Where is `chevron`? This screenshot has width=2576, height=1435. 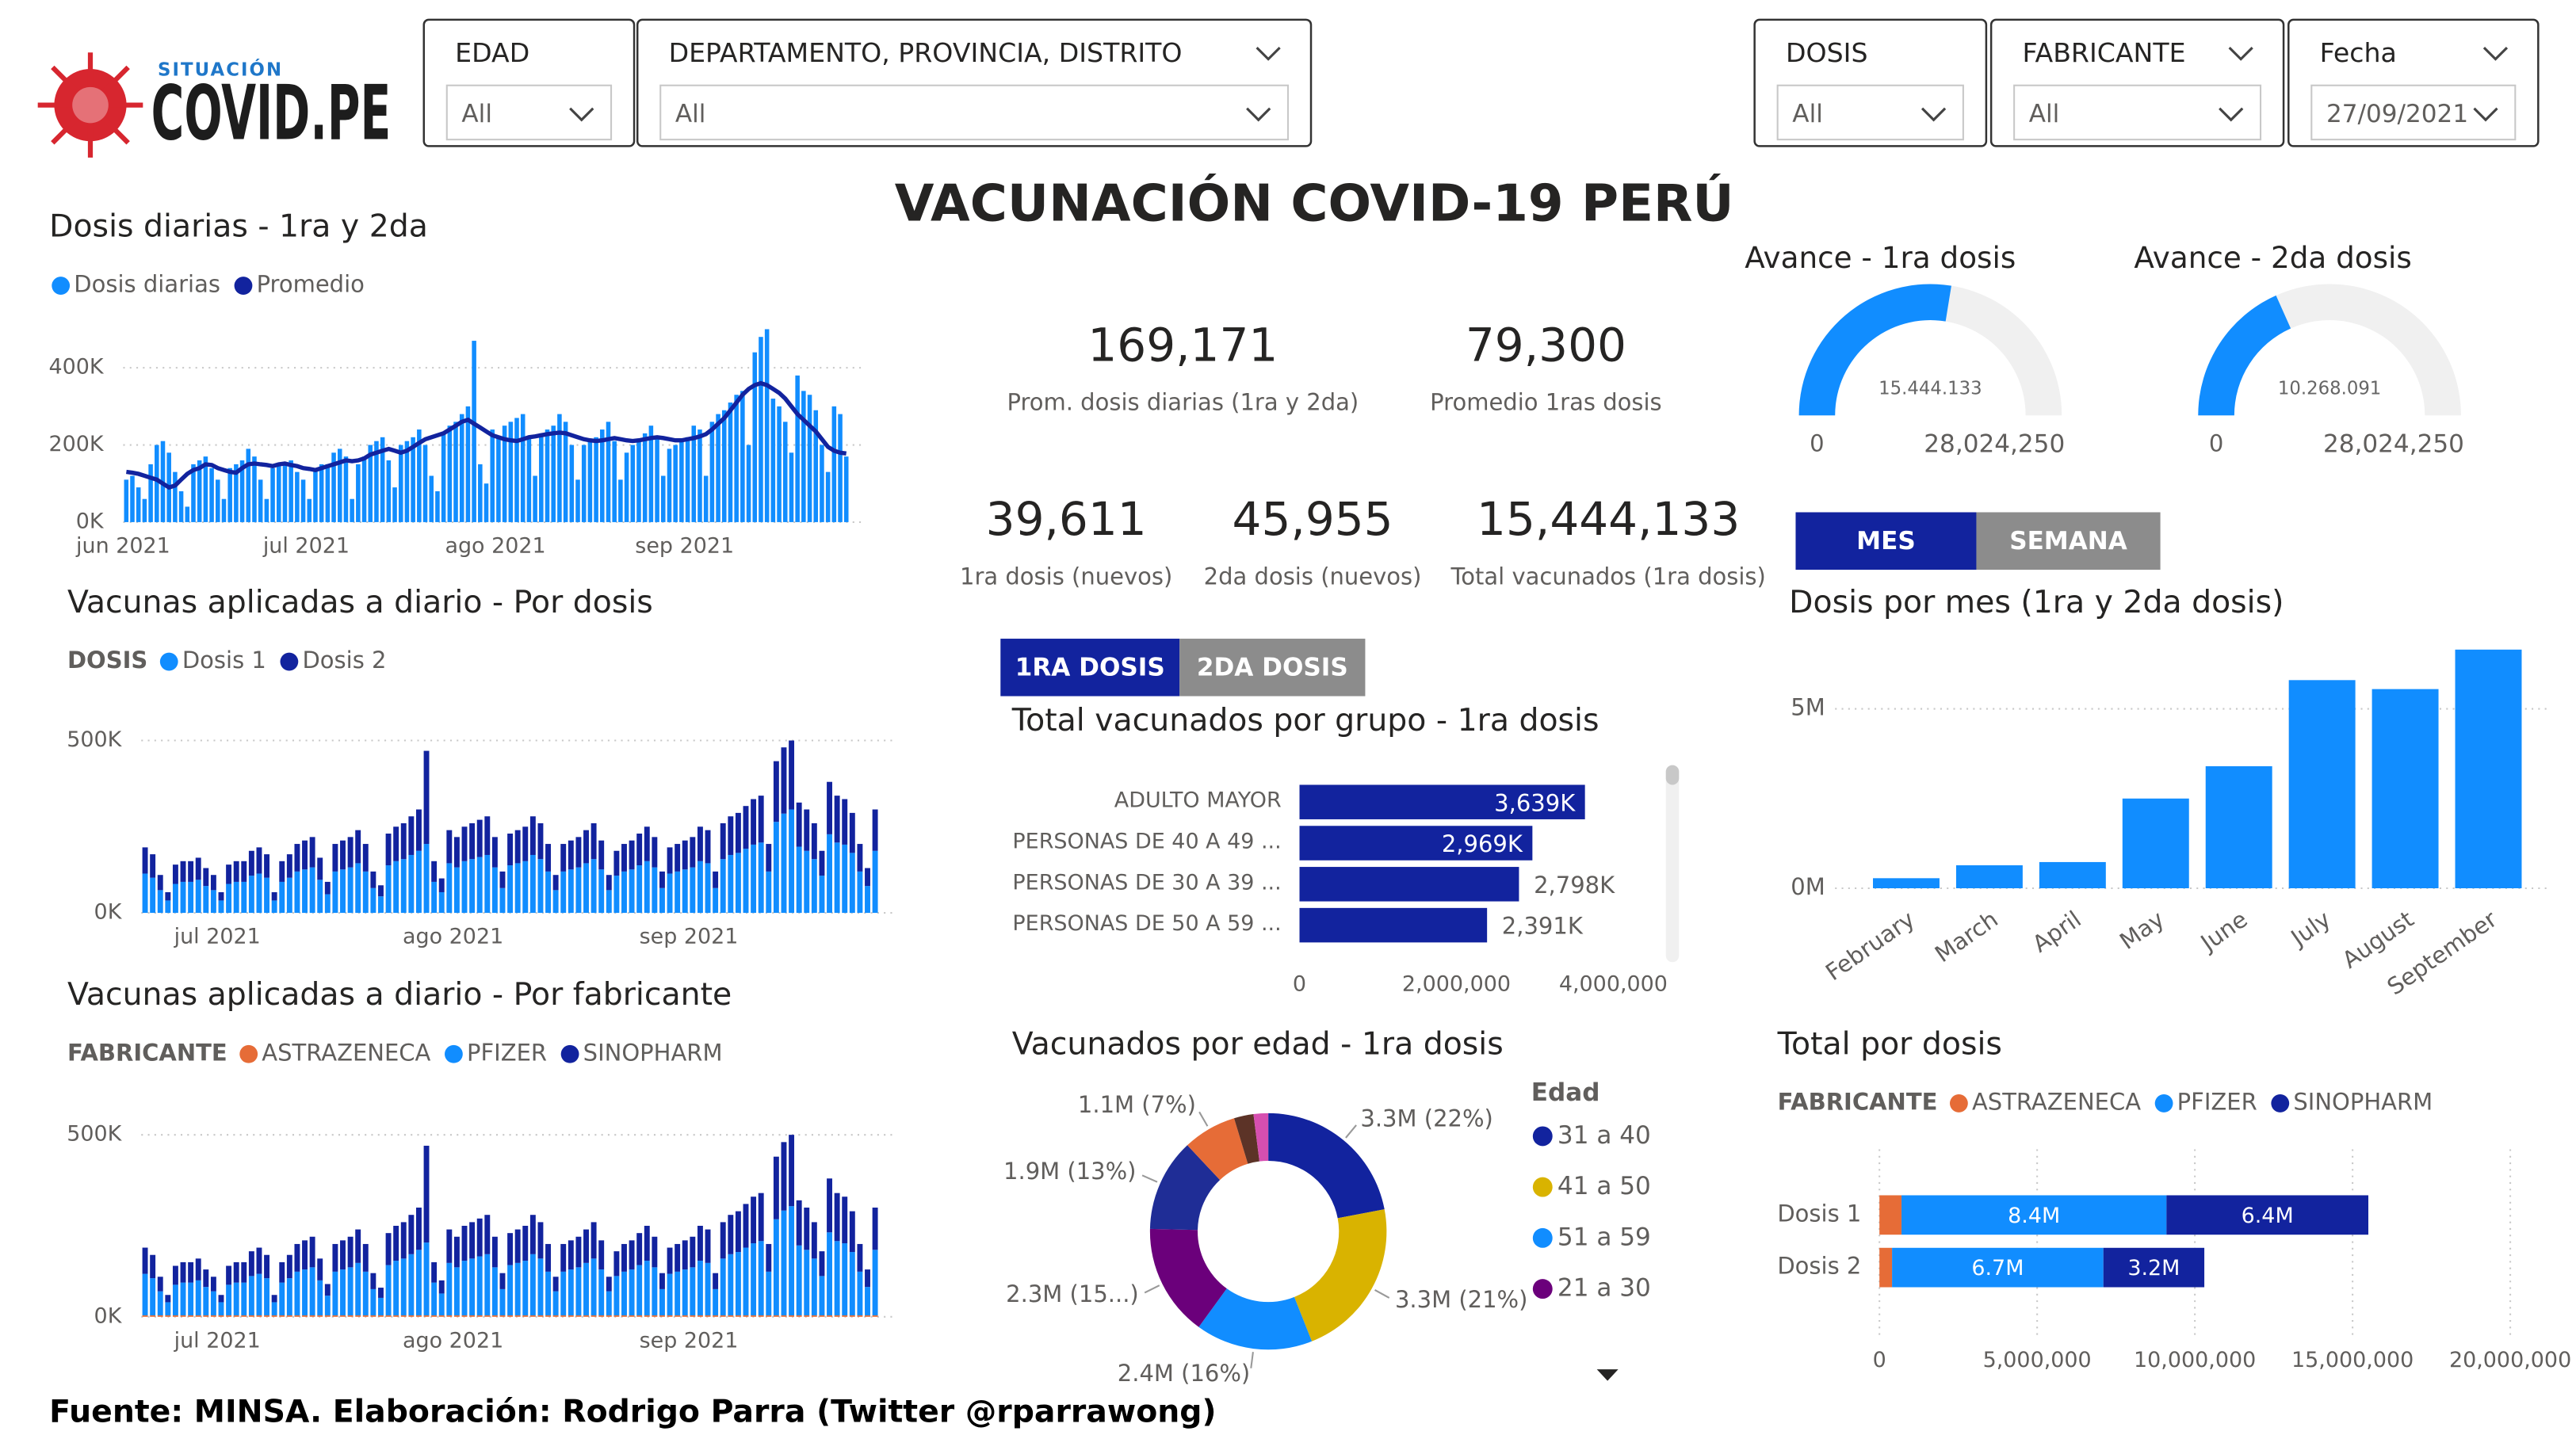
chevron is located at coordinates (2485, 115).